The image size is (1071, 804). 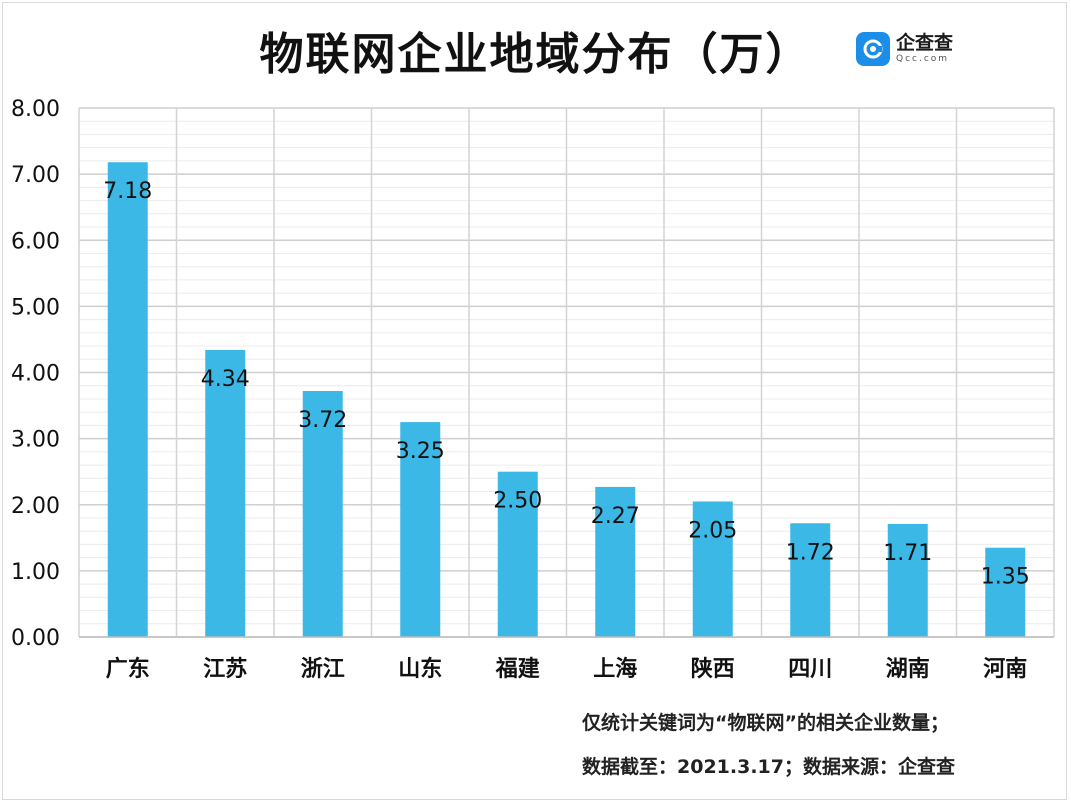 I want to click on y-tick-label: 8.00, so click(x=35, y=109).